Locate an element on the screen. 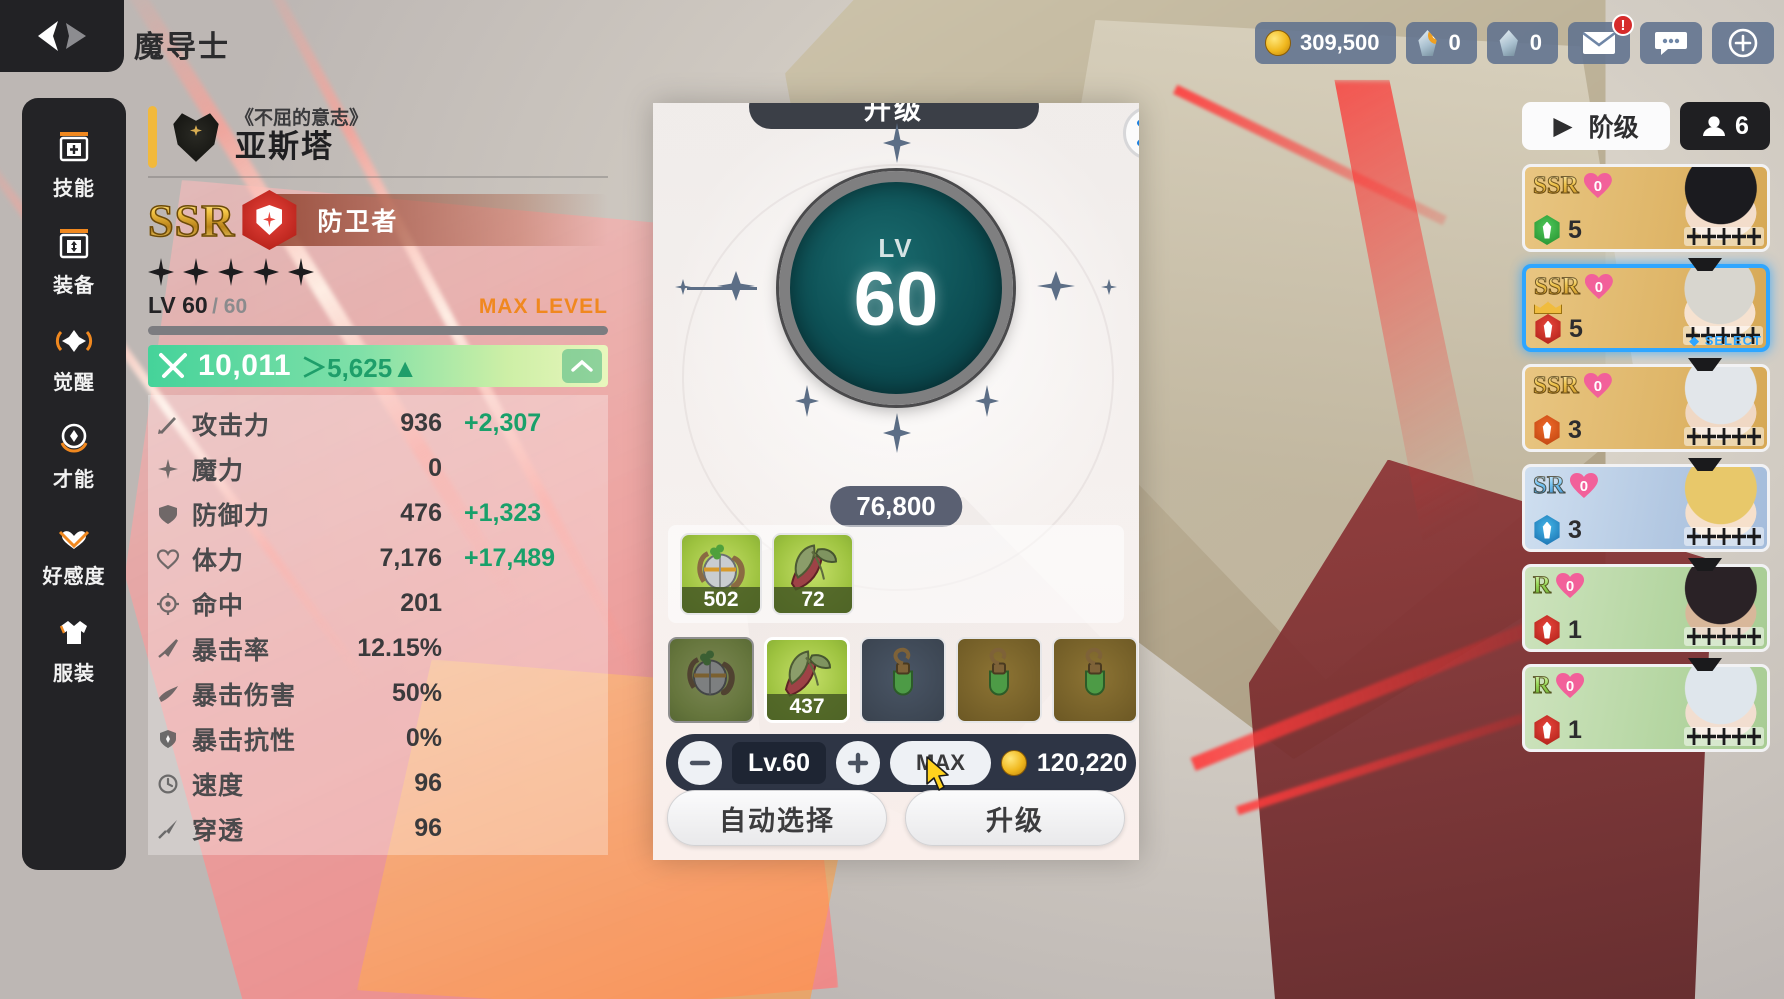 The height and width of the screenshot is (999, 1784). sidebar-item-talent: 才能 is located at coordinates (74, 455).